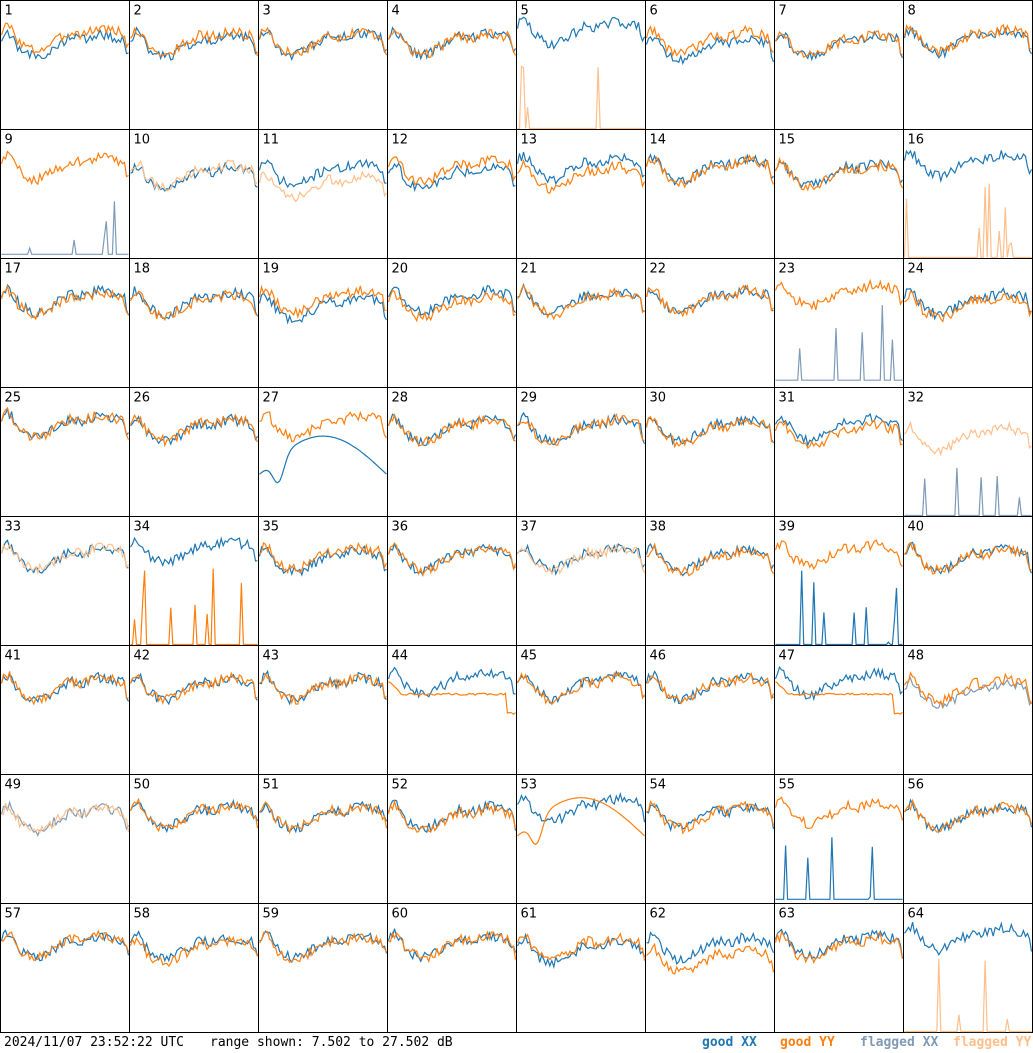 The height and width of the screenshot is (1053, 1033). I want to click on panel-25: 25, so click(65, 452).